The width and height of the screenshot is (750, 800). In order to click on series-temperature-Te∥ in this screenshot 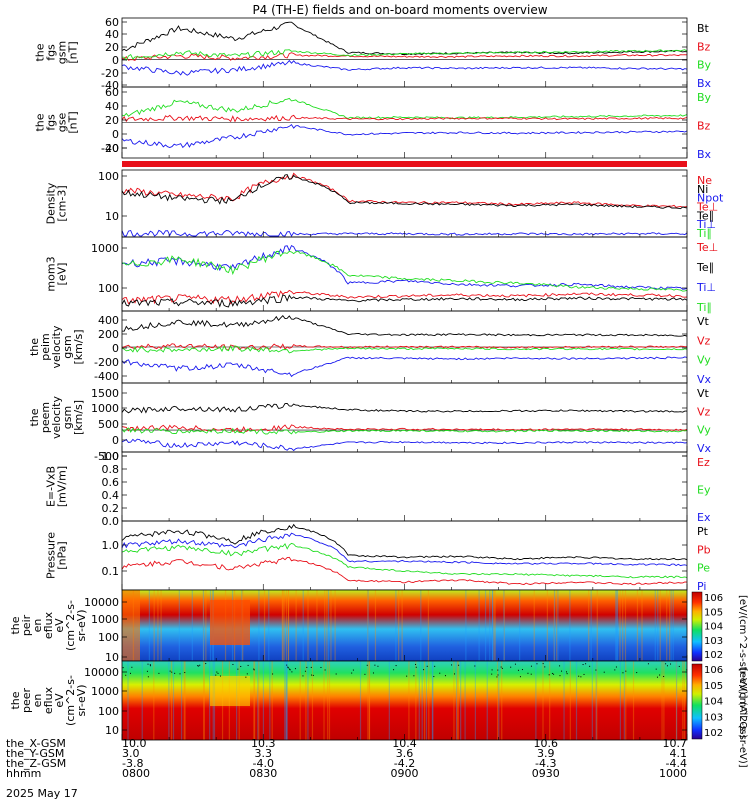, I will do `click(404, 301)`.